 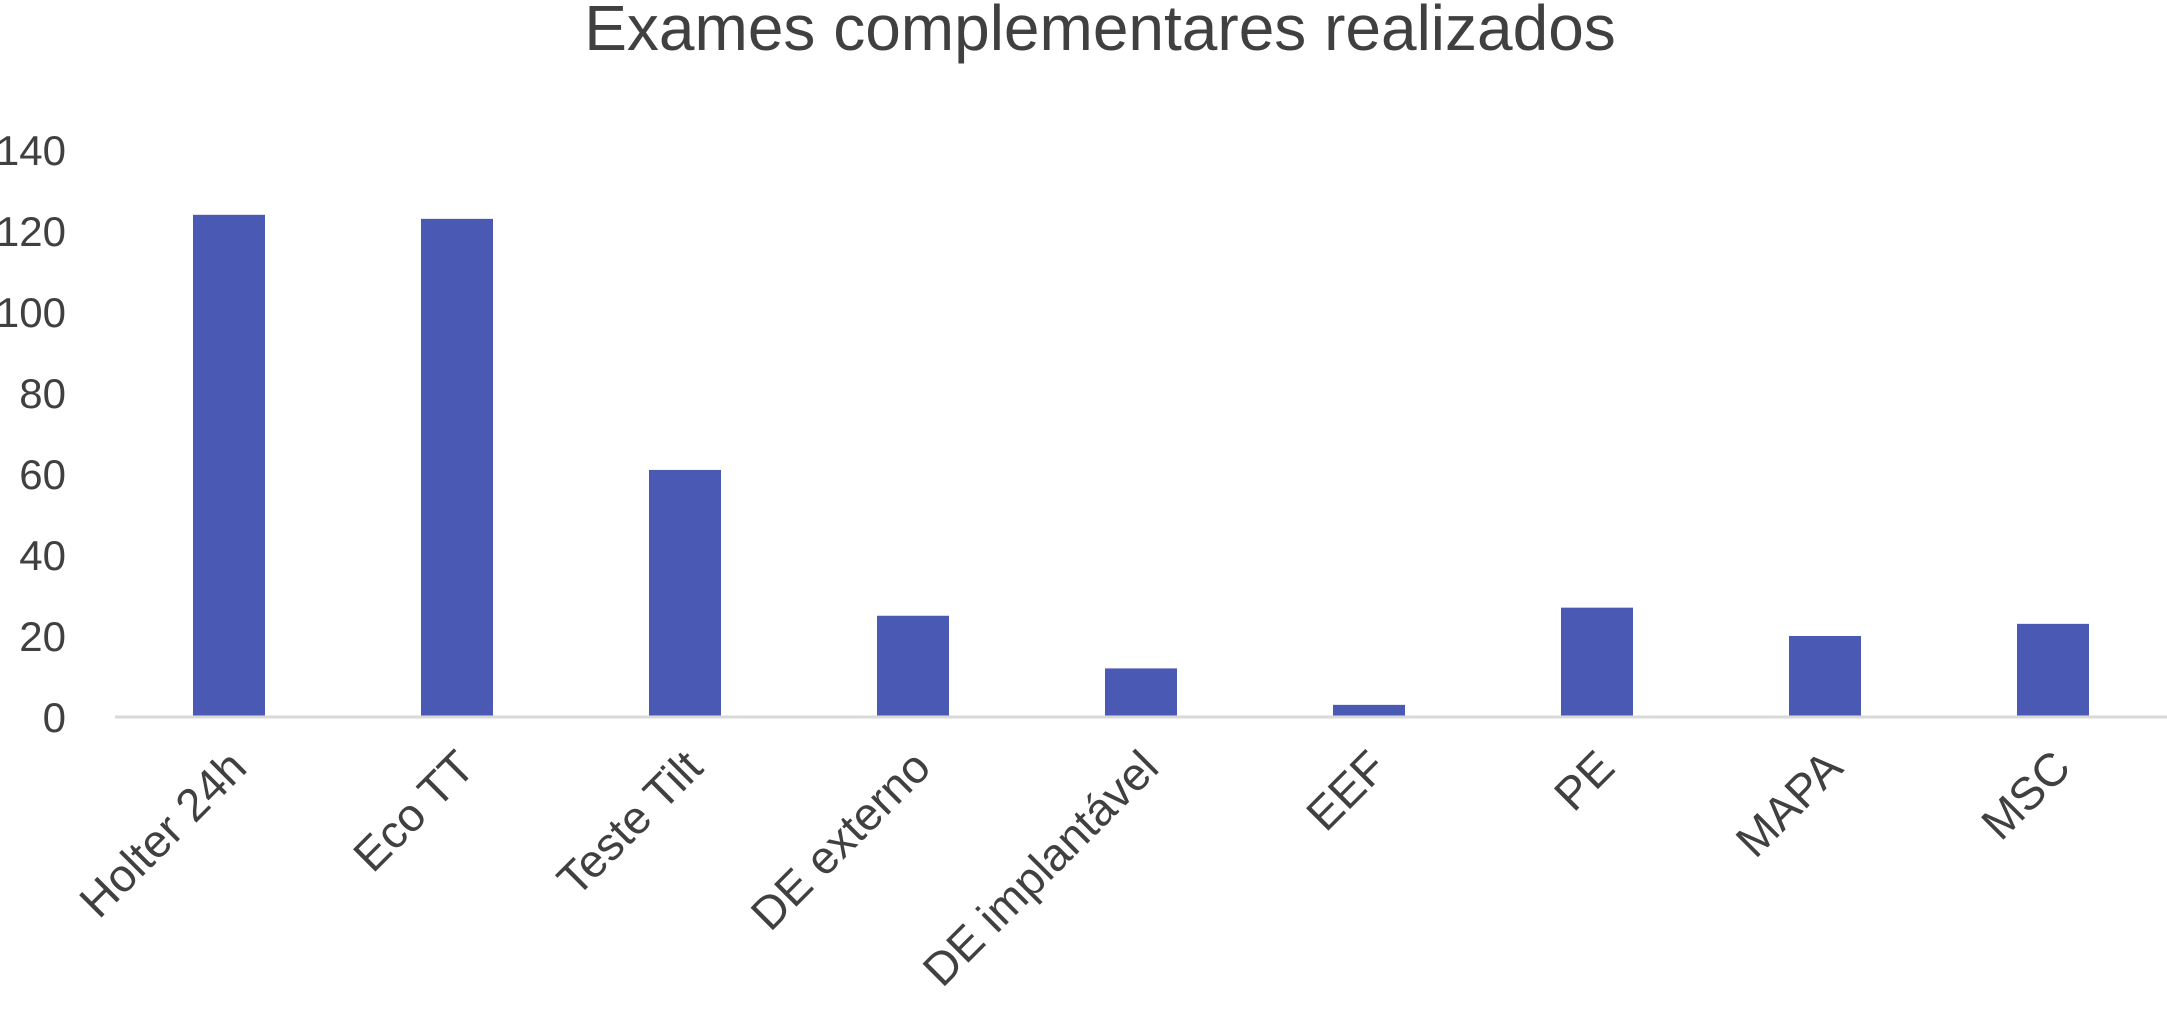 What do you see at coordinates (1041, 868) in the screenshot?
I see `x-tick-label: DE implantável` at bounding box center [1041, 868].